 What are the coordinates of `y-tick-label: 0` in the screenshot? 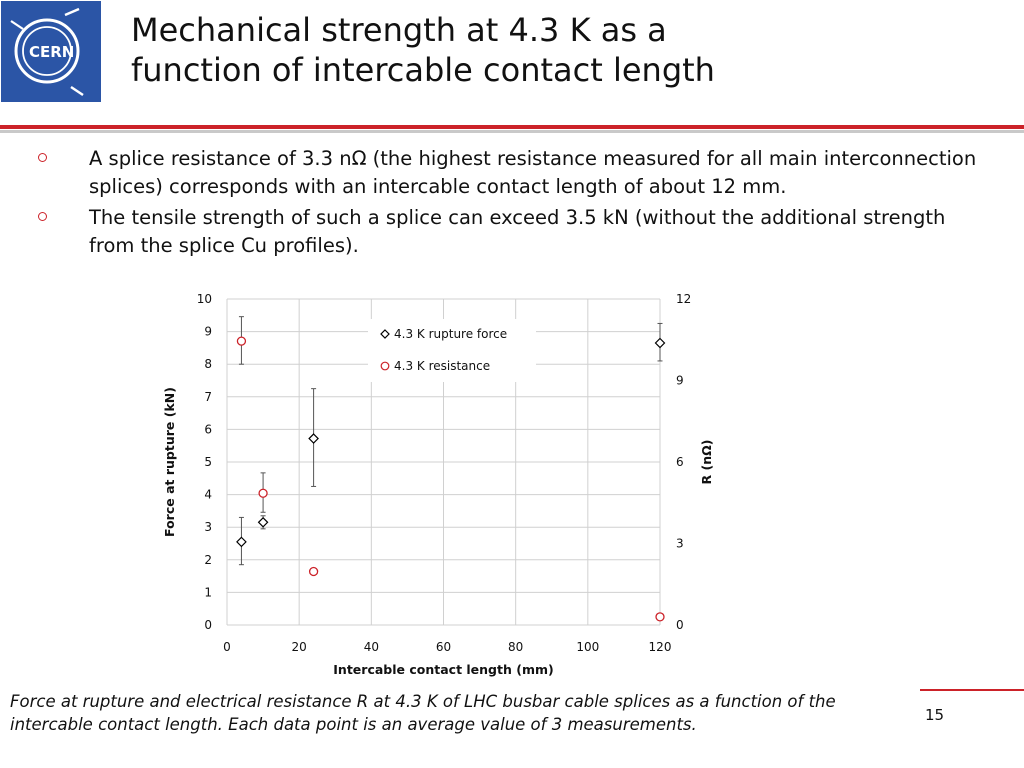 It's located at (208, 625).